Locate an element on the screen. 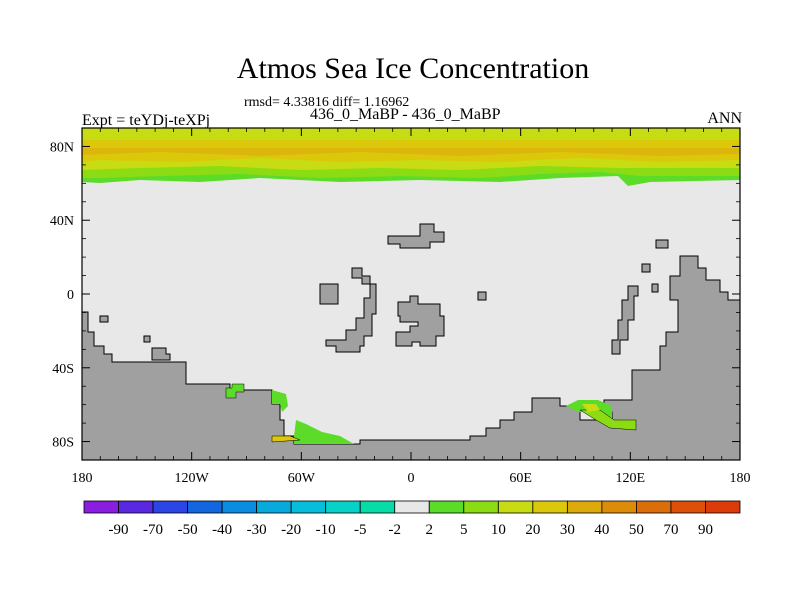 Image resolution: width=800 pixels, height=600 pixels. colorbar-label: -70 is located at coordinates (153, 530).